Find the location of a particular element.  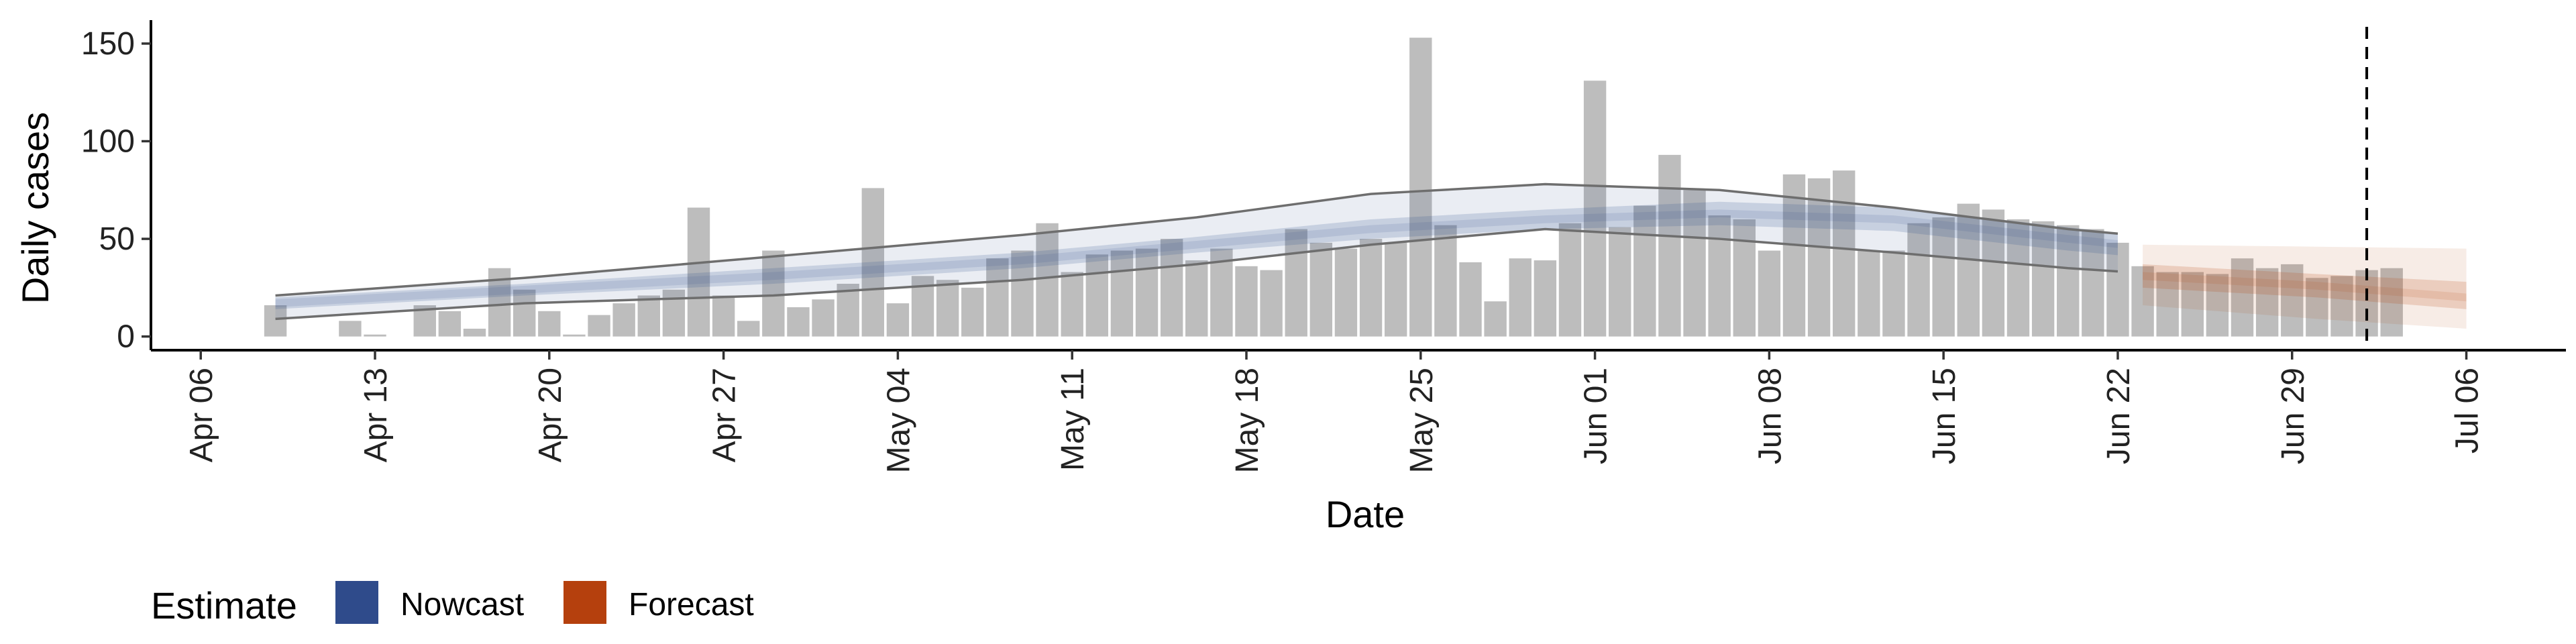

x-tick-label: May 18 is located at coordinates (1247, 420).